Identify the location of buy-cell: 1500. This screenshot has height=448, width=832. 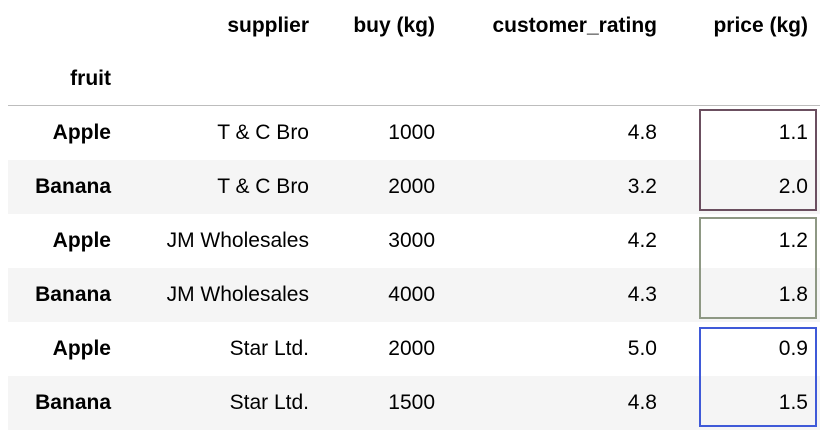
(411, 402).